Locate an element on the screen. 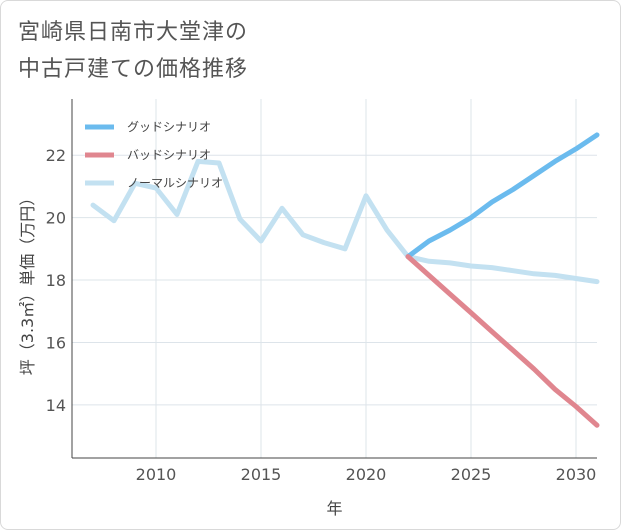 This screenshot has width=621, height=530. y-tick-label-16: 16 is located at coordinates (56, 342).